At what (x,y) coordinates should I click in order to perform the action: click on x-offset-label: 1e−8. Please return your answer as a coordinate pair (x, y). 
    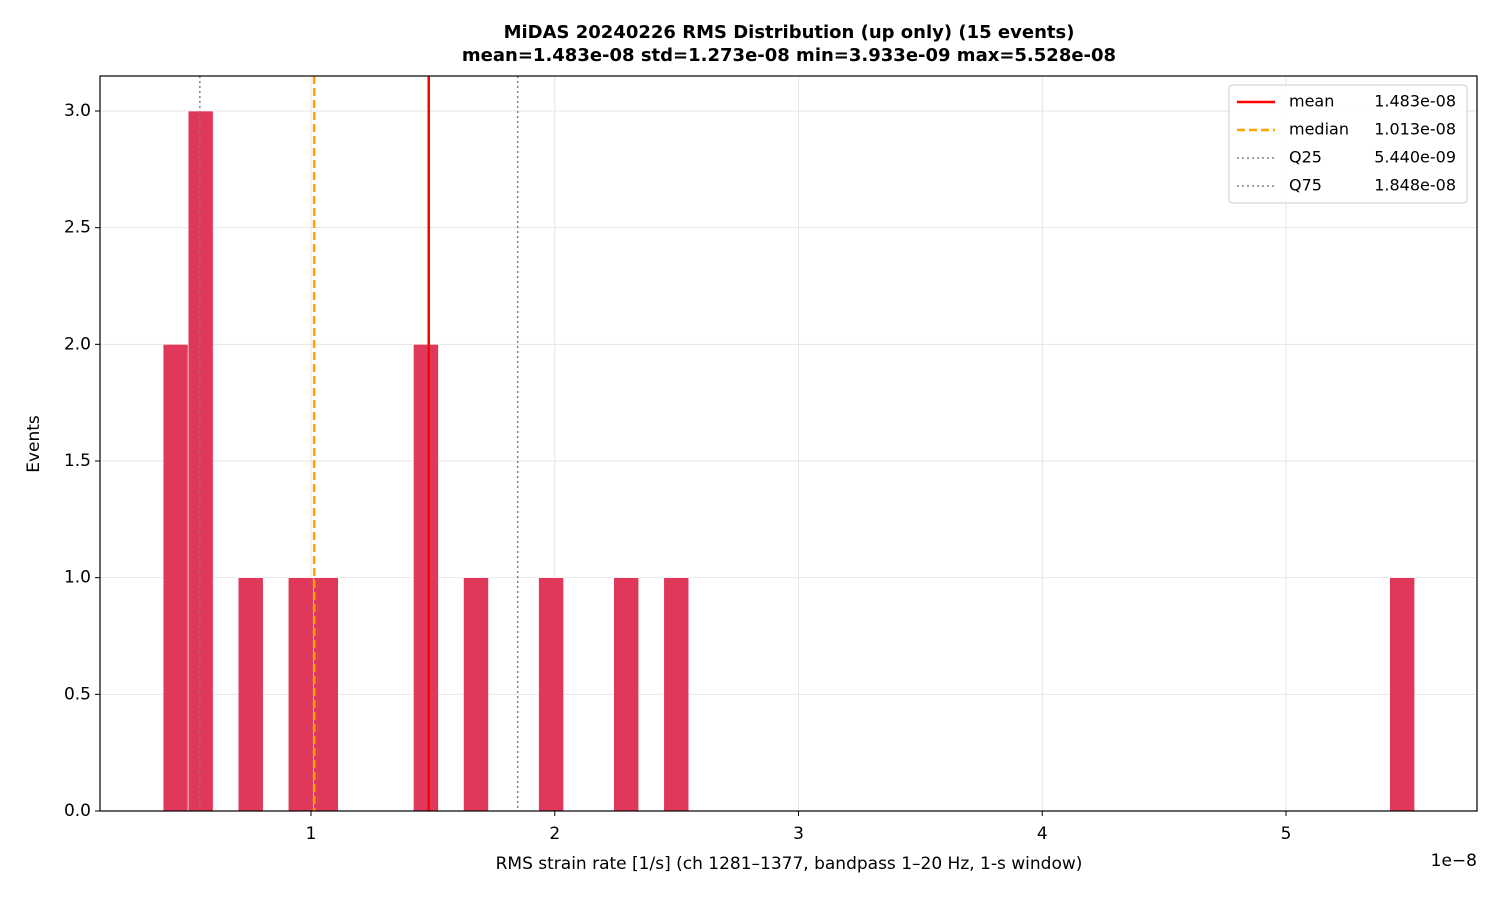
    Looking at the image, I should click on (1454, 861).